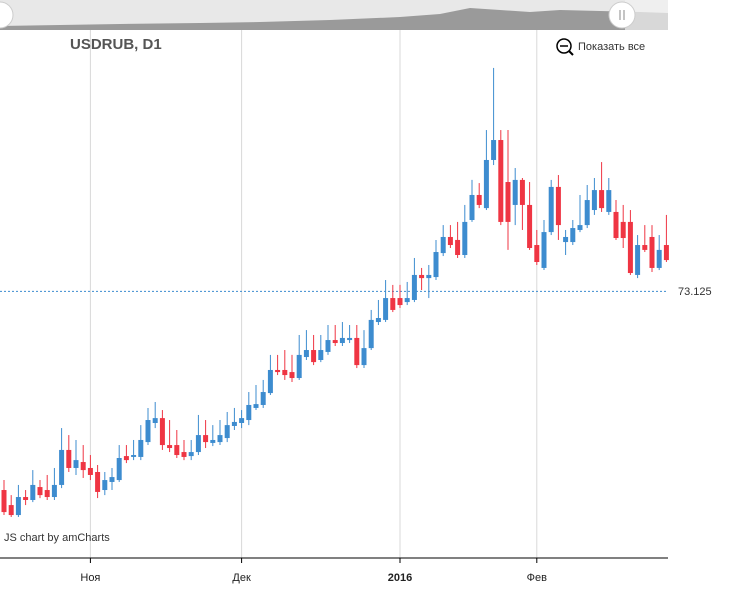 This screenshot has height=590, width=729. I want to click on x-tick-label: Ноя, so click(90, 578).